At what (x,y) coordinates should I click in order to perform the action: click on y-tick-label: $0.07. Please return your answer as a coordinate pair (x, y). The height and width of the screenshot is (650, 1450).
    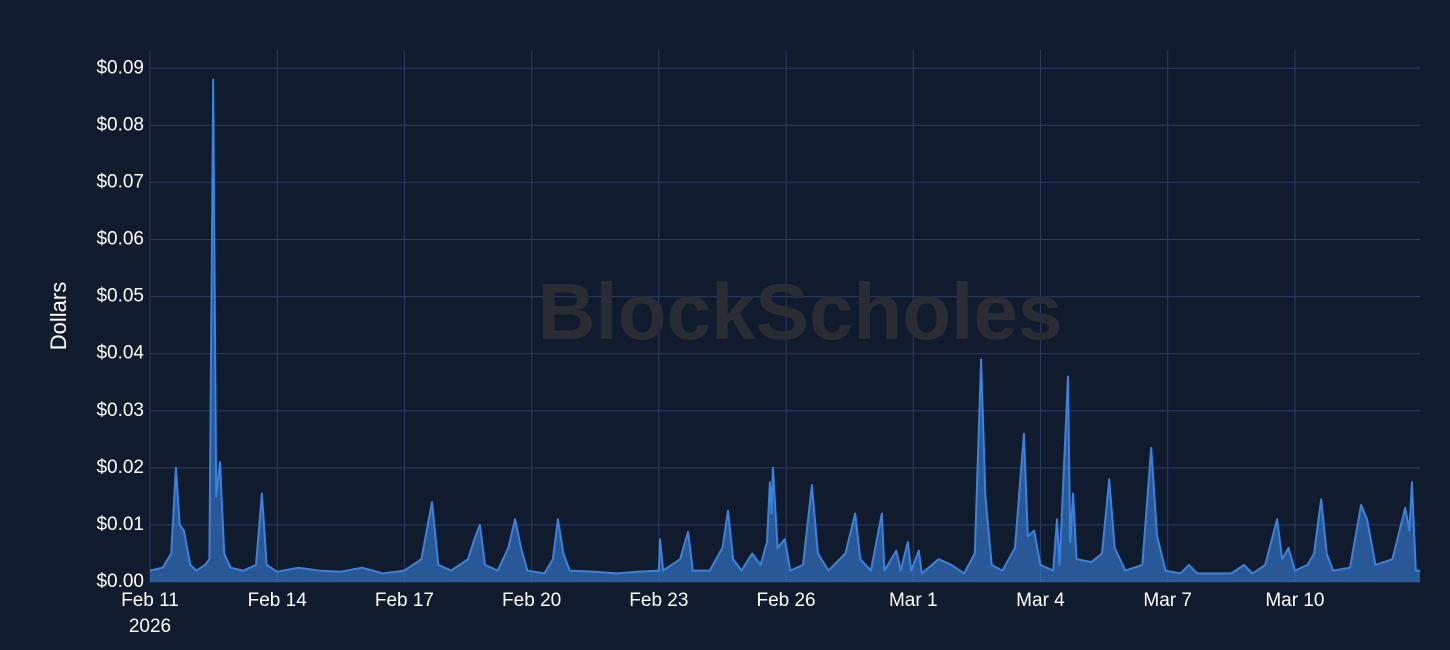
    Looking at the image, I should click on (120, 181).